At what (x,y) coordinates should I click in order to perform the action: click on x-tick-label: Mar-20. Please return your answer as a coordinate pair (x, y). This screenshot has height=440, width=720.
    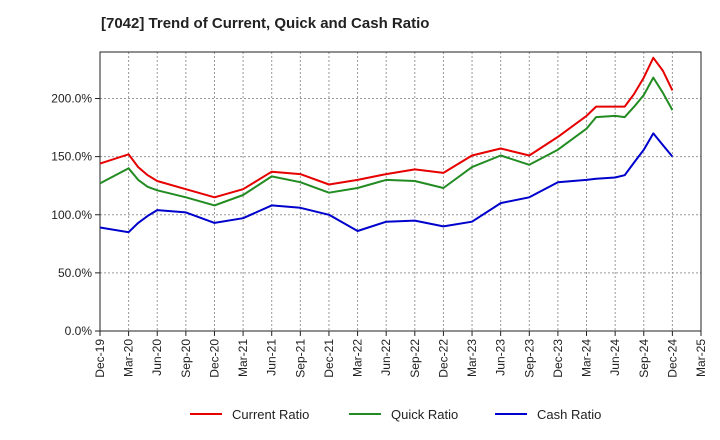
    Looking at the image, I should click on (129, 358).